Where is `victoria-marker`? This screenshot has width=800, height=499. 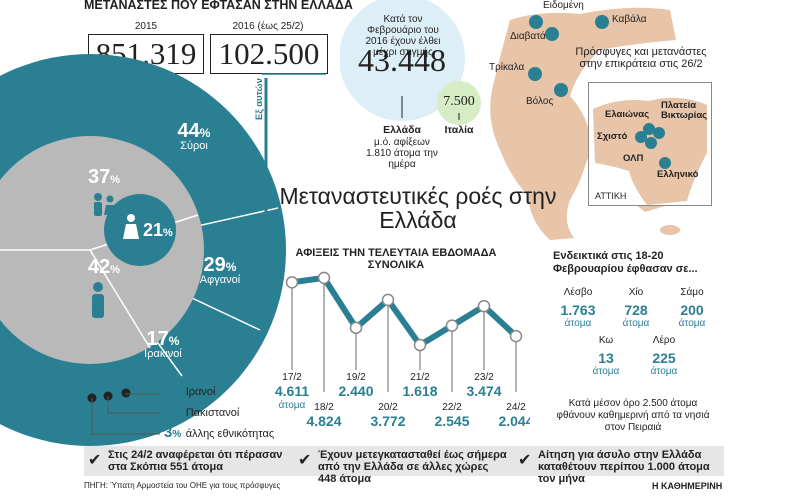 victoria-marker is located at coordinates (659, 133).